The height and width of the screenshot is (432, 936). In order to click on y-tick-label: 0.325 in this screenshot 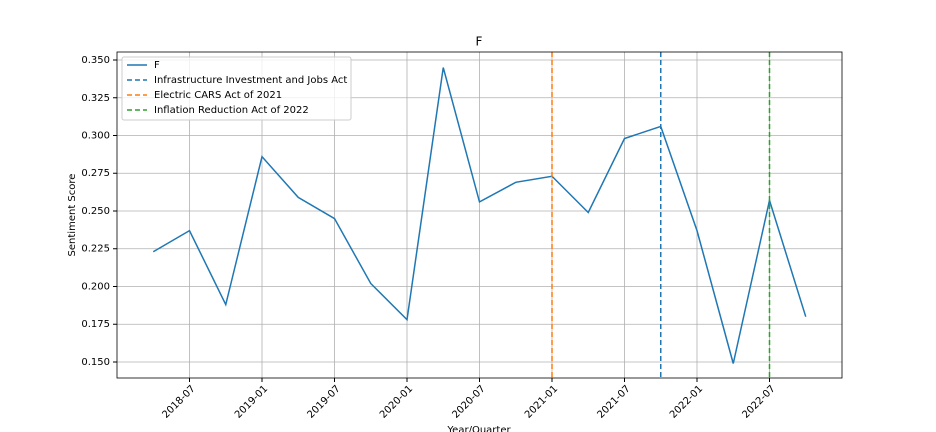, I will do `click(95, 98)`.